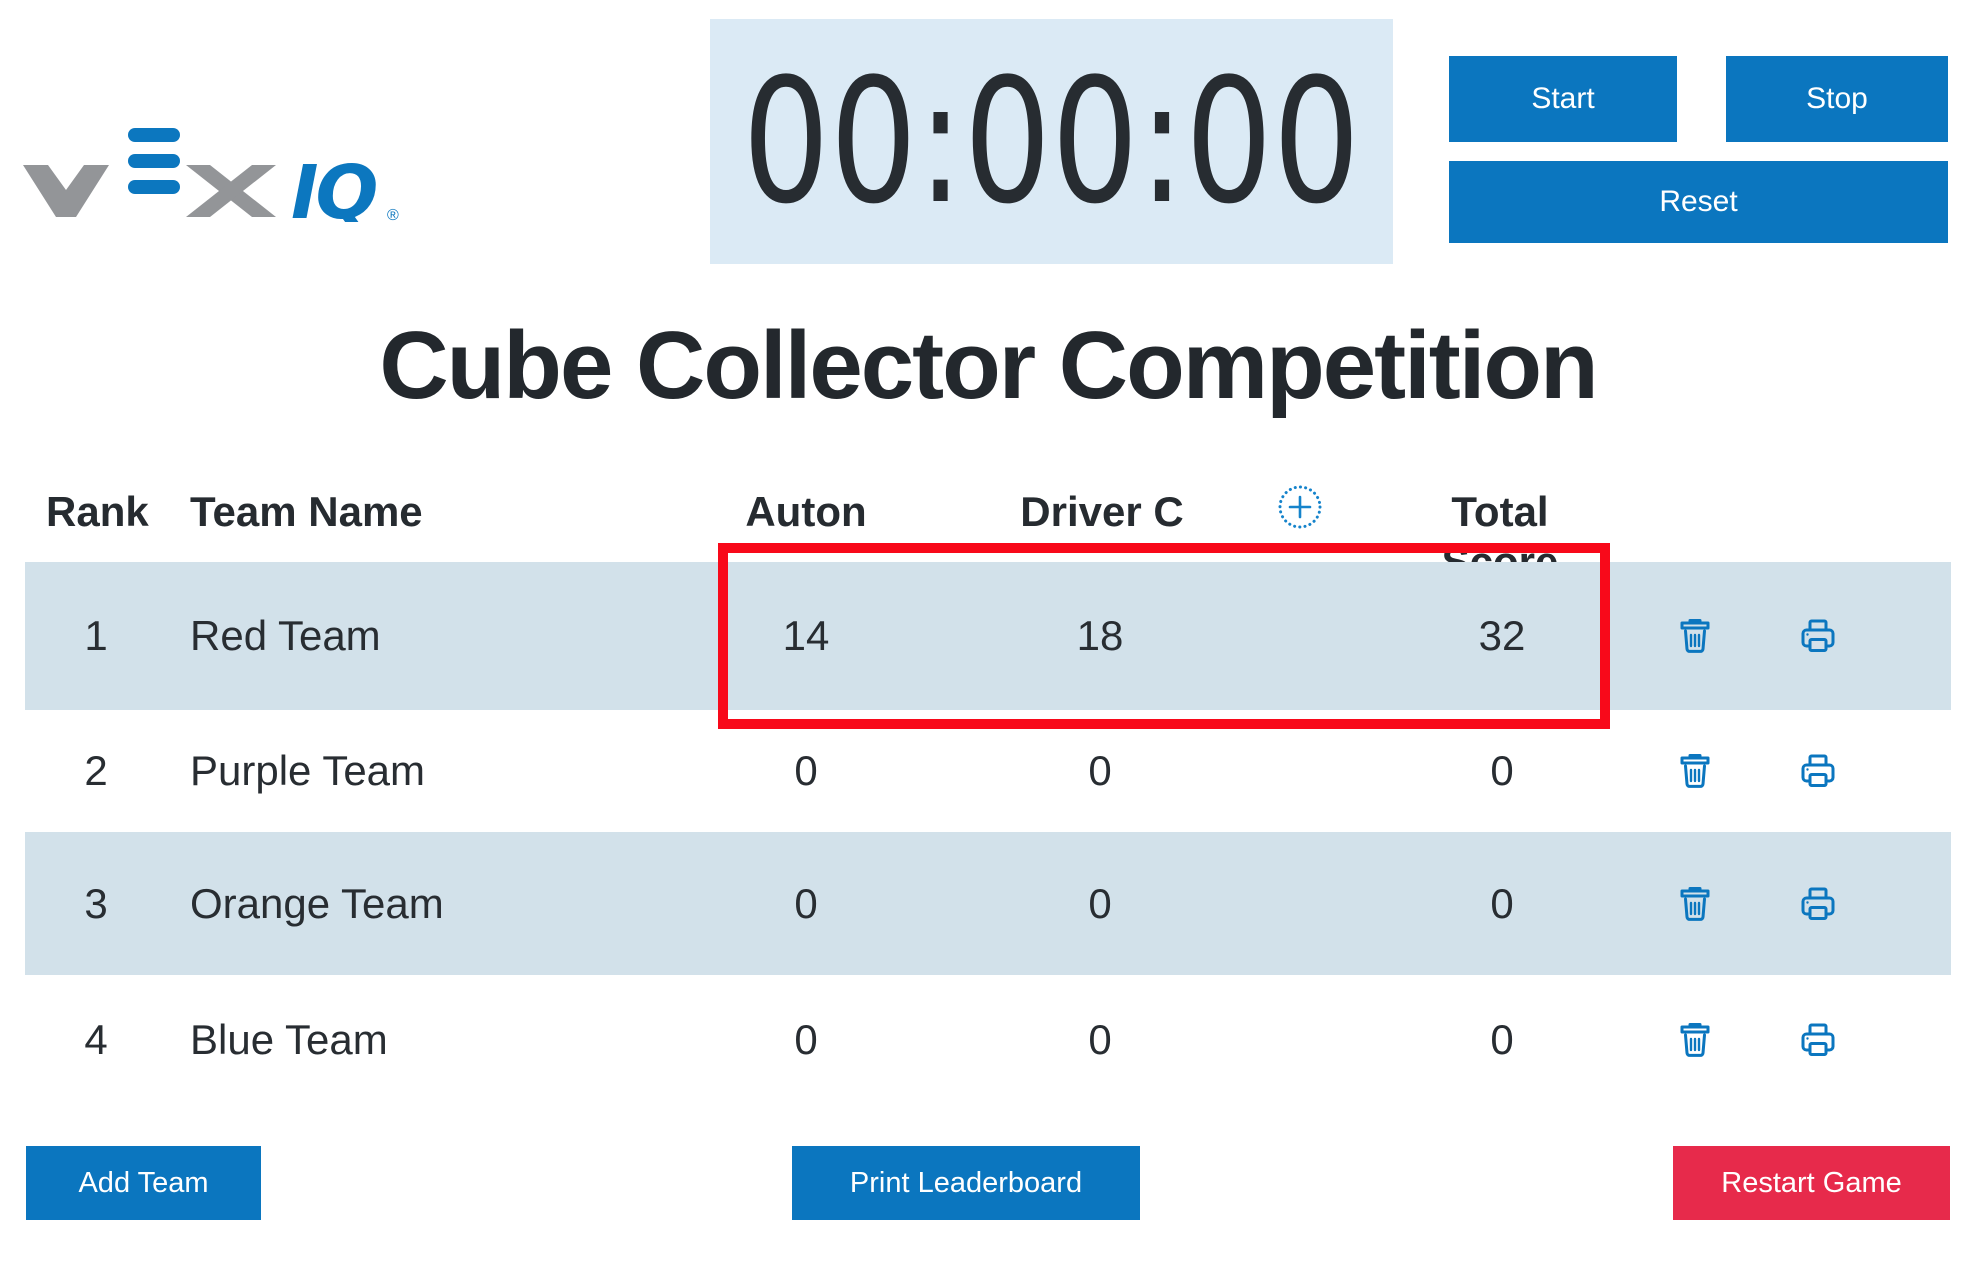 The width and height of the screenshot is (1976, 1266). What do you see at coordinates (988, 771) in the screenshot?
I see `table-row: 2 Purple Team 0 0 0` at bounding box center [988, 771].